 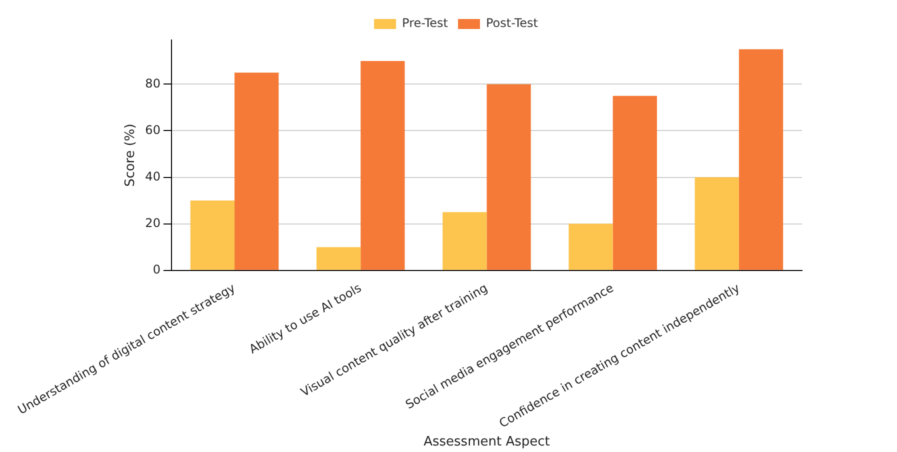 What do you see at coordinates (130, 155) in the screenshot?
I see `y-axis-title: Score (%)` at bounding box center [130, 155].